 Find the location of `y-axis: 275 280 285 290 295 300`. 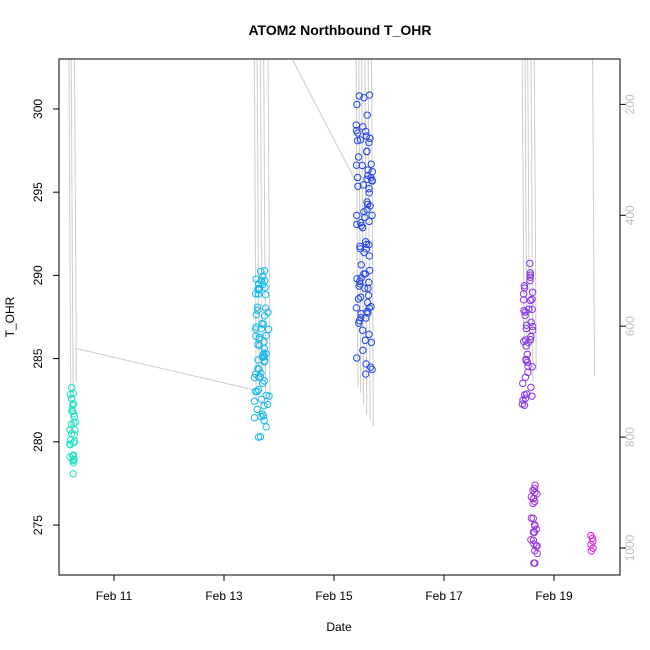

y-axis: 275 280 285 290 295 300 is located at coordinates (45, 317).